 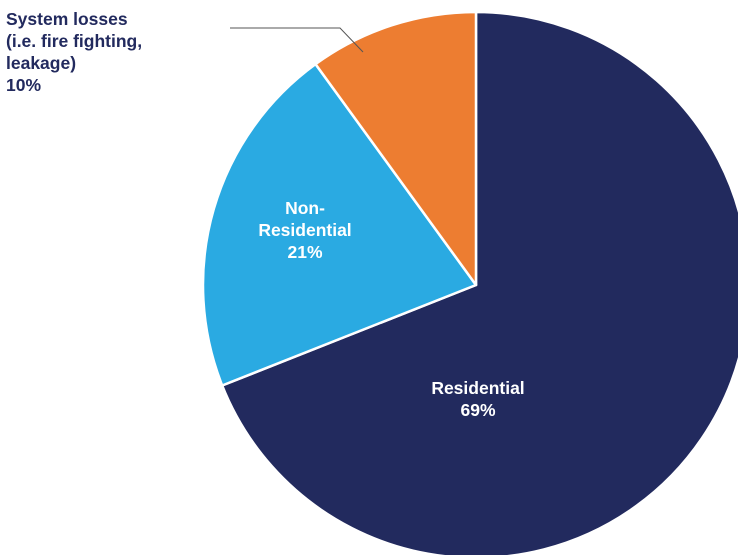 What do you see at coordinates (74, 41) in the screenshot?
I see `slice-label-line: (i.e. fire fighting,` at bounding box center [74, 41].